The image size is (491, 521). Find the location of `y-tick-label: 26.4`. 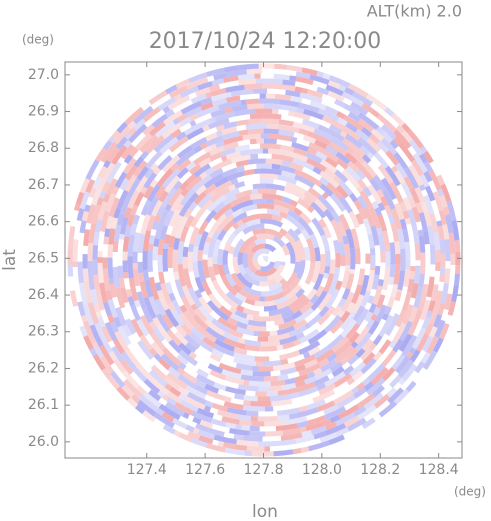

y-tick-label: 26.4 is located at coordinates (43, 295).